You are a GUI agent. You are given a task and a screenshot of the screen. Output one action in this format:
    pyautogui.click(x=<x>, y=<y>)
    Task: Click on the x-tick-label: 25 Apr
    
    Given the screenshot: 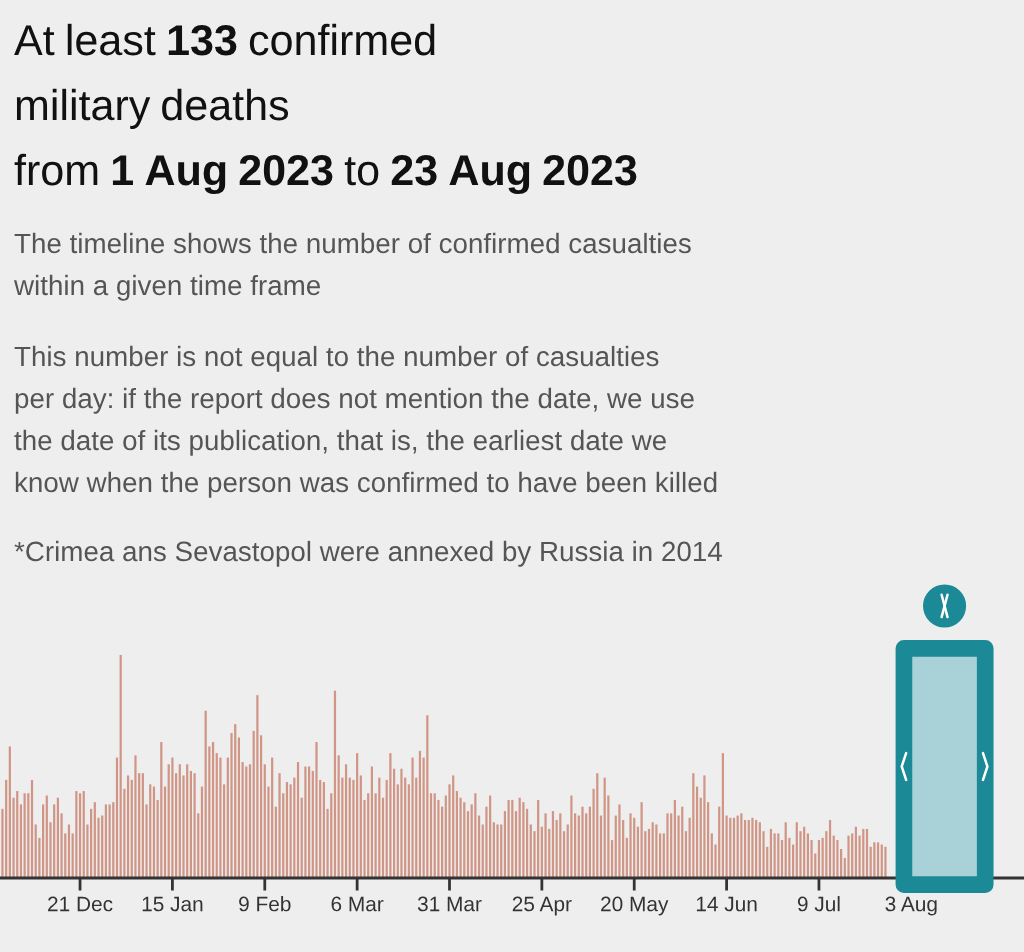 What is the action you would take?
    pyautogui.click(x=542, y=906)
    